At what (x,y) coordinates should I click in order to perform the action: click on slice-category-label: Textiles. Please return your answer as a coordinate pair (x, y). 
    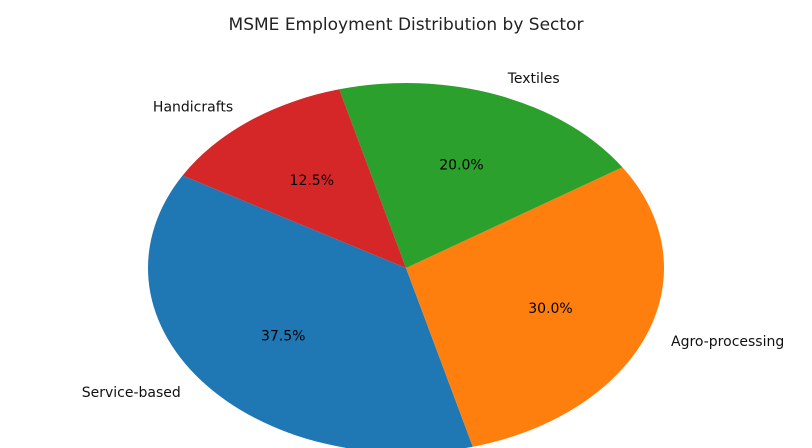
    Looking at the image, I should click on (533, 79).